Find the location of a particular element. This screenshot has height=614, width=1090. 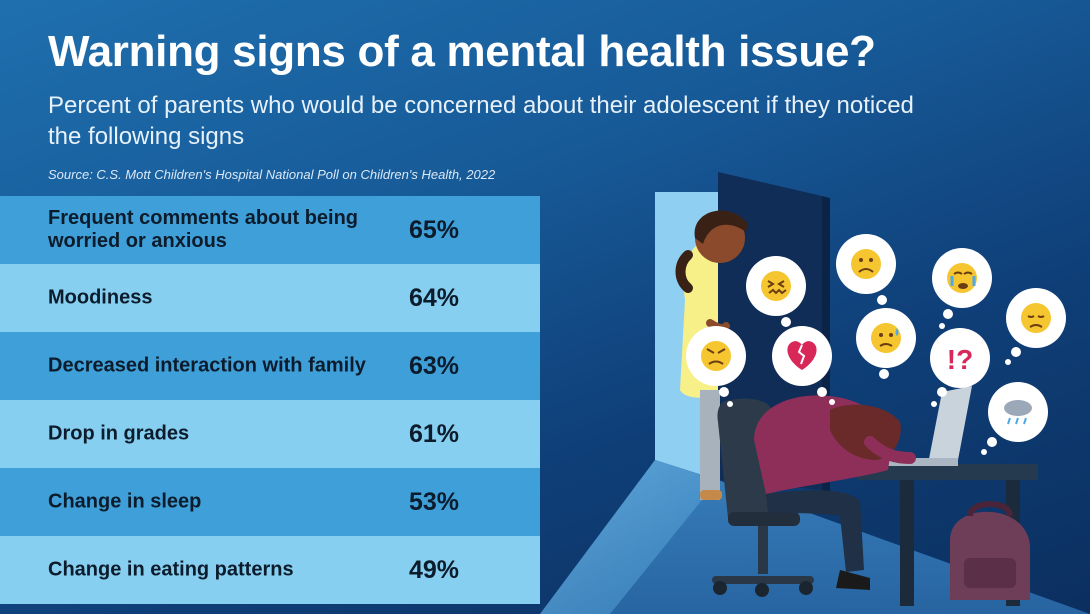

teen-figure is located at coordinates (835, 492).